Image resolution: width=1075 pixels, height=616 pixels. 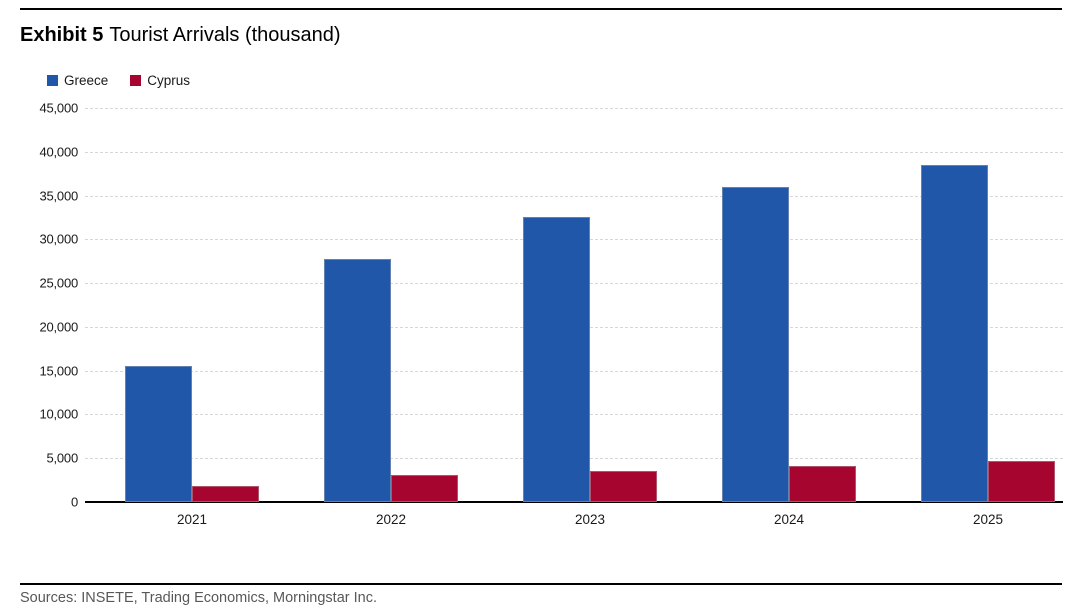 I want to click on y-axis-tick-label: 5,000, so click(x=62, y=458).